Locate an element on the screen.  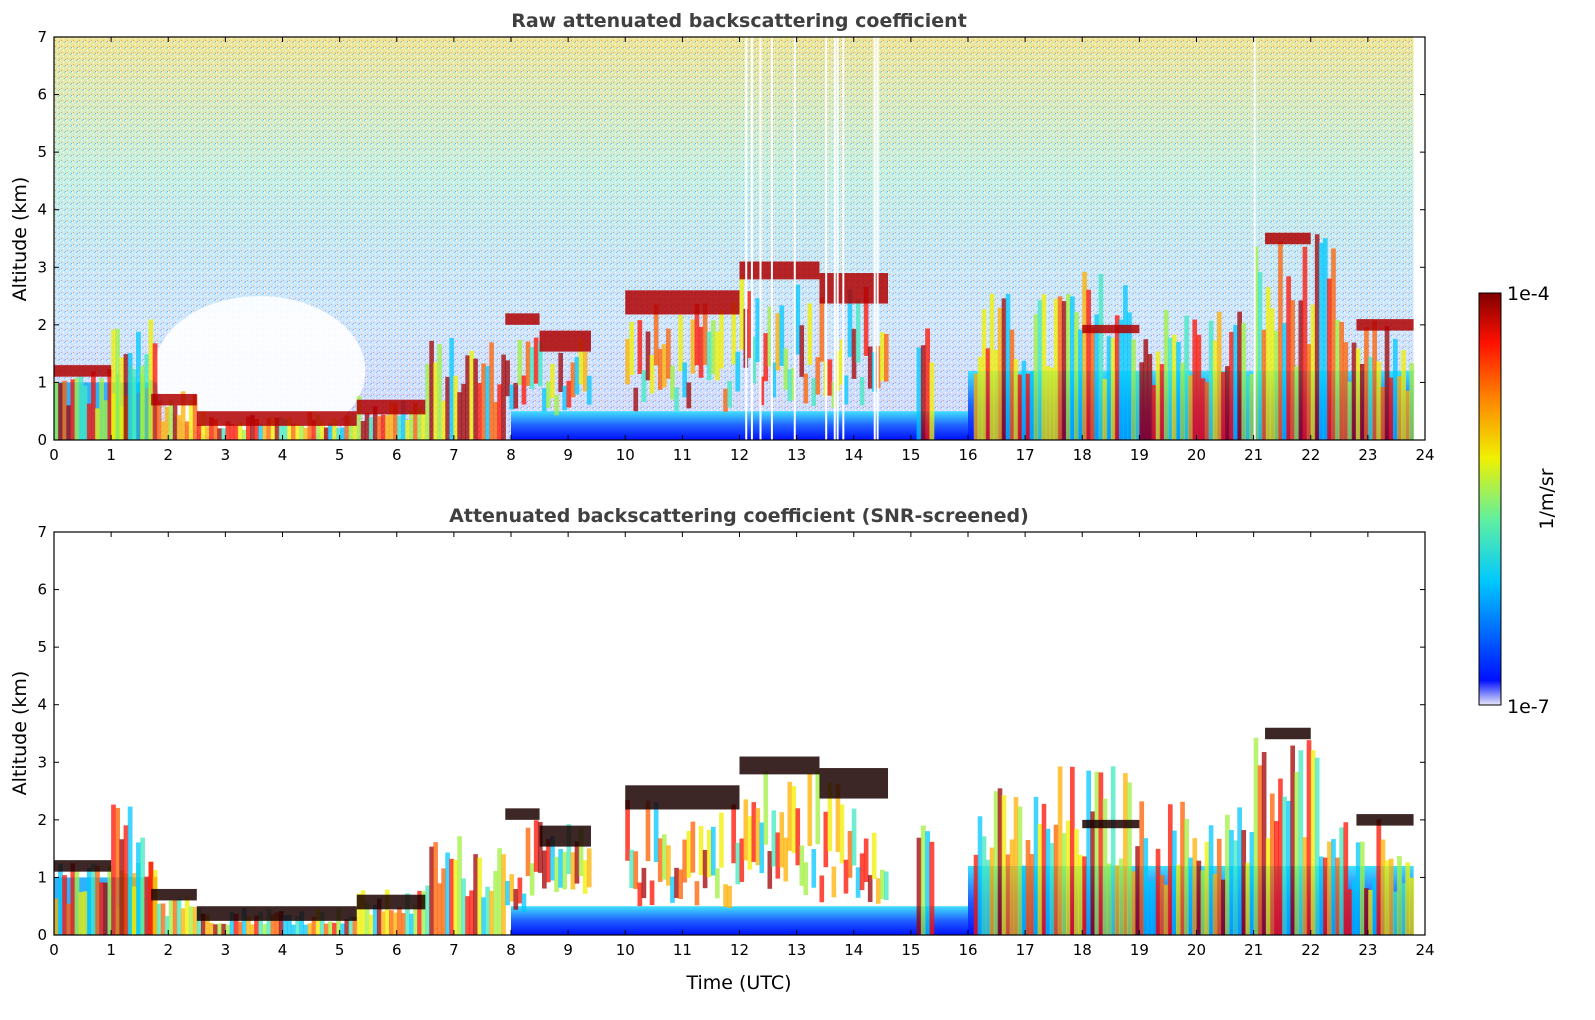
x-tick-label: 18 is located at coordinates (1082, 950).